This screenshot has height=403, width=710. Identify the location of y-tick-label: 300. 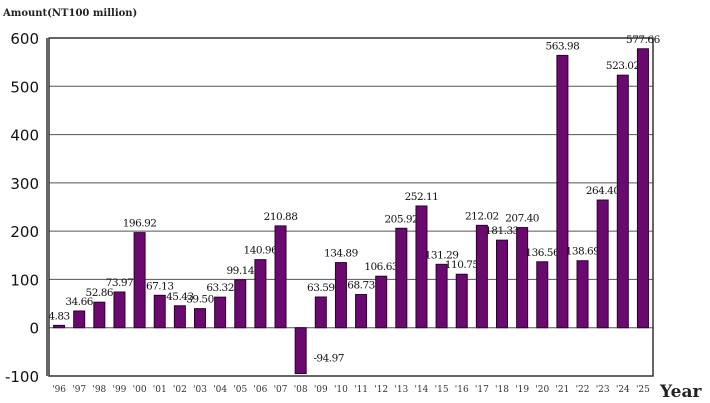
(24, 184).